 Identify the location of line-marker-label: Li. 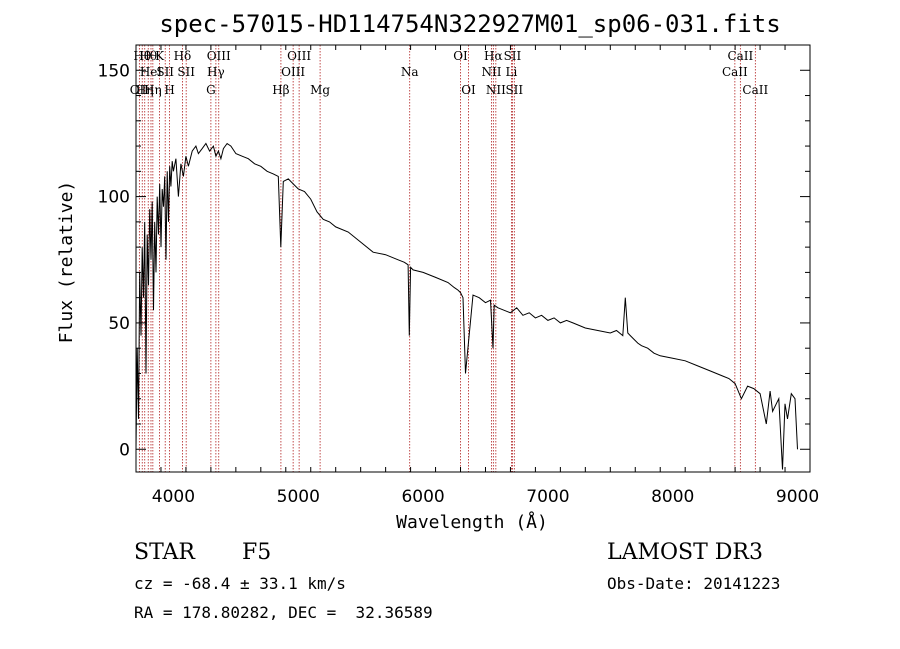
(512, 72).